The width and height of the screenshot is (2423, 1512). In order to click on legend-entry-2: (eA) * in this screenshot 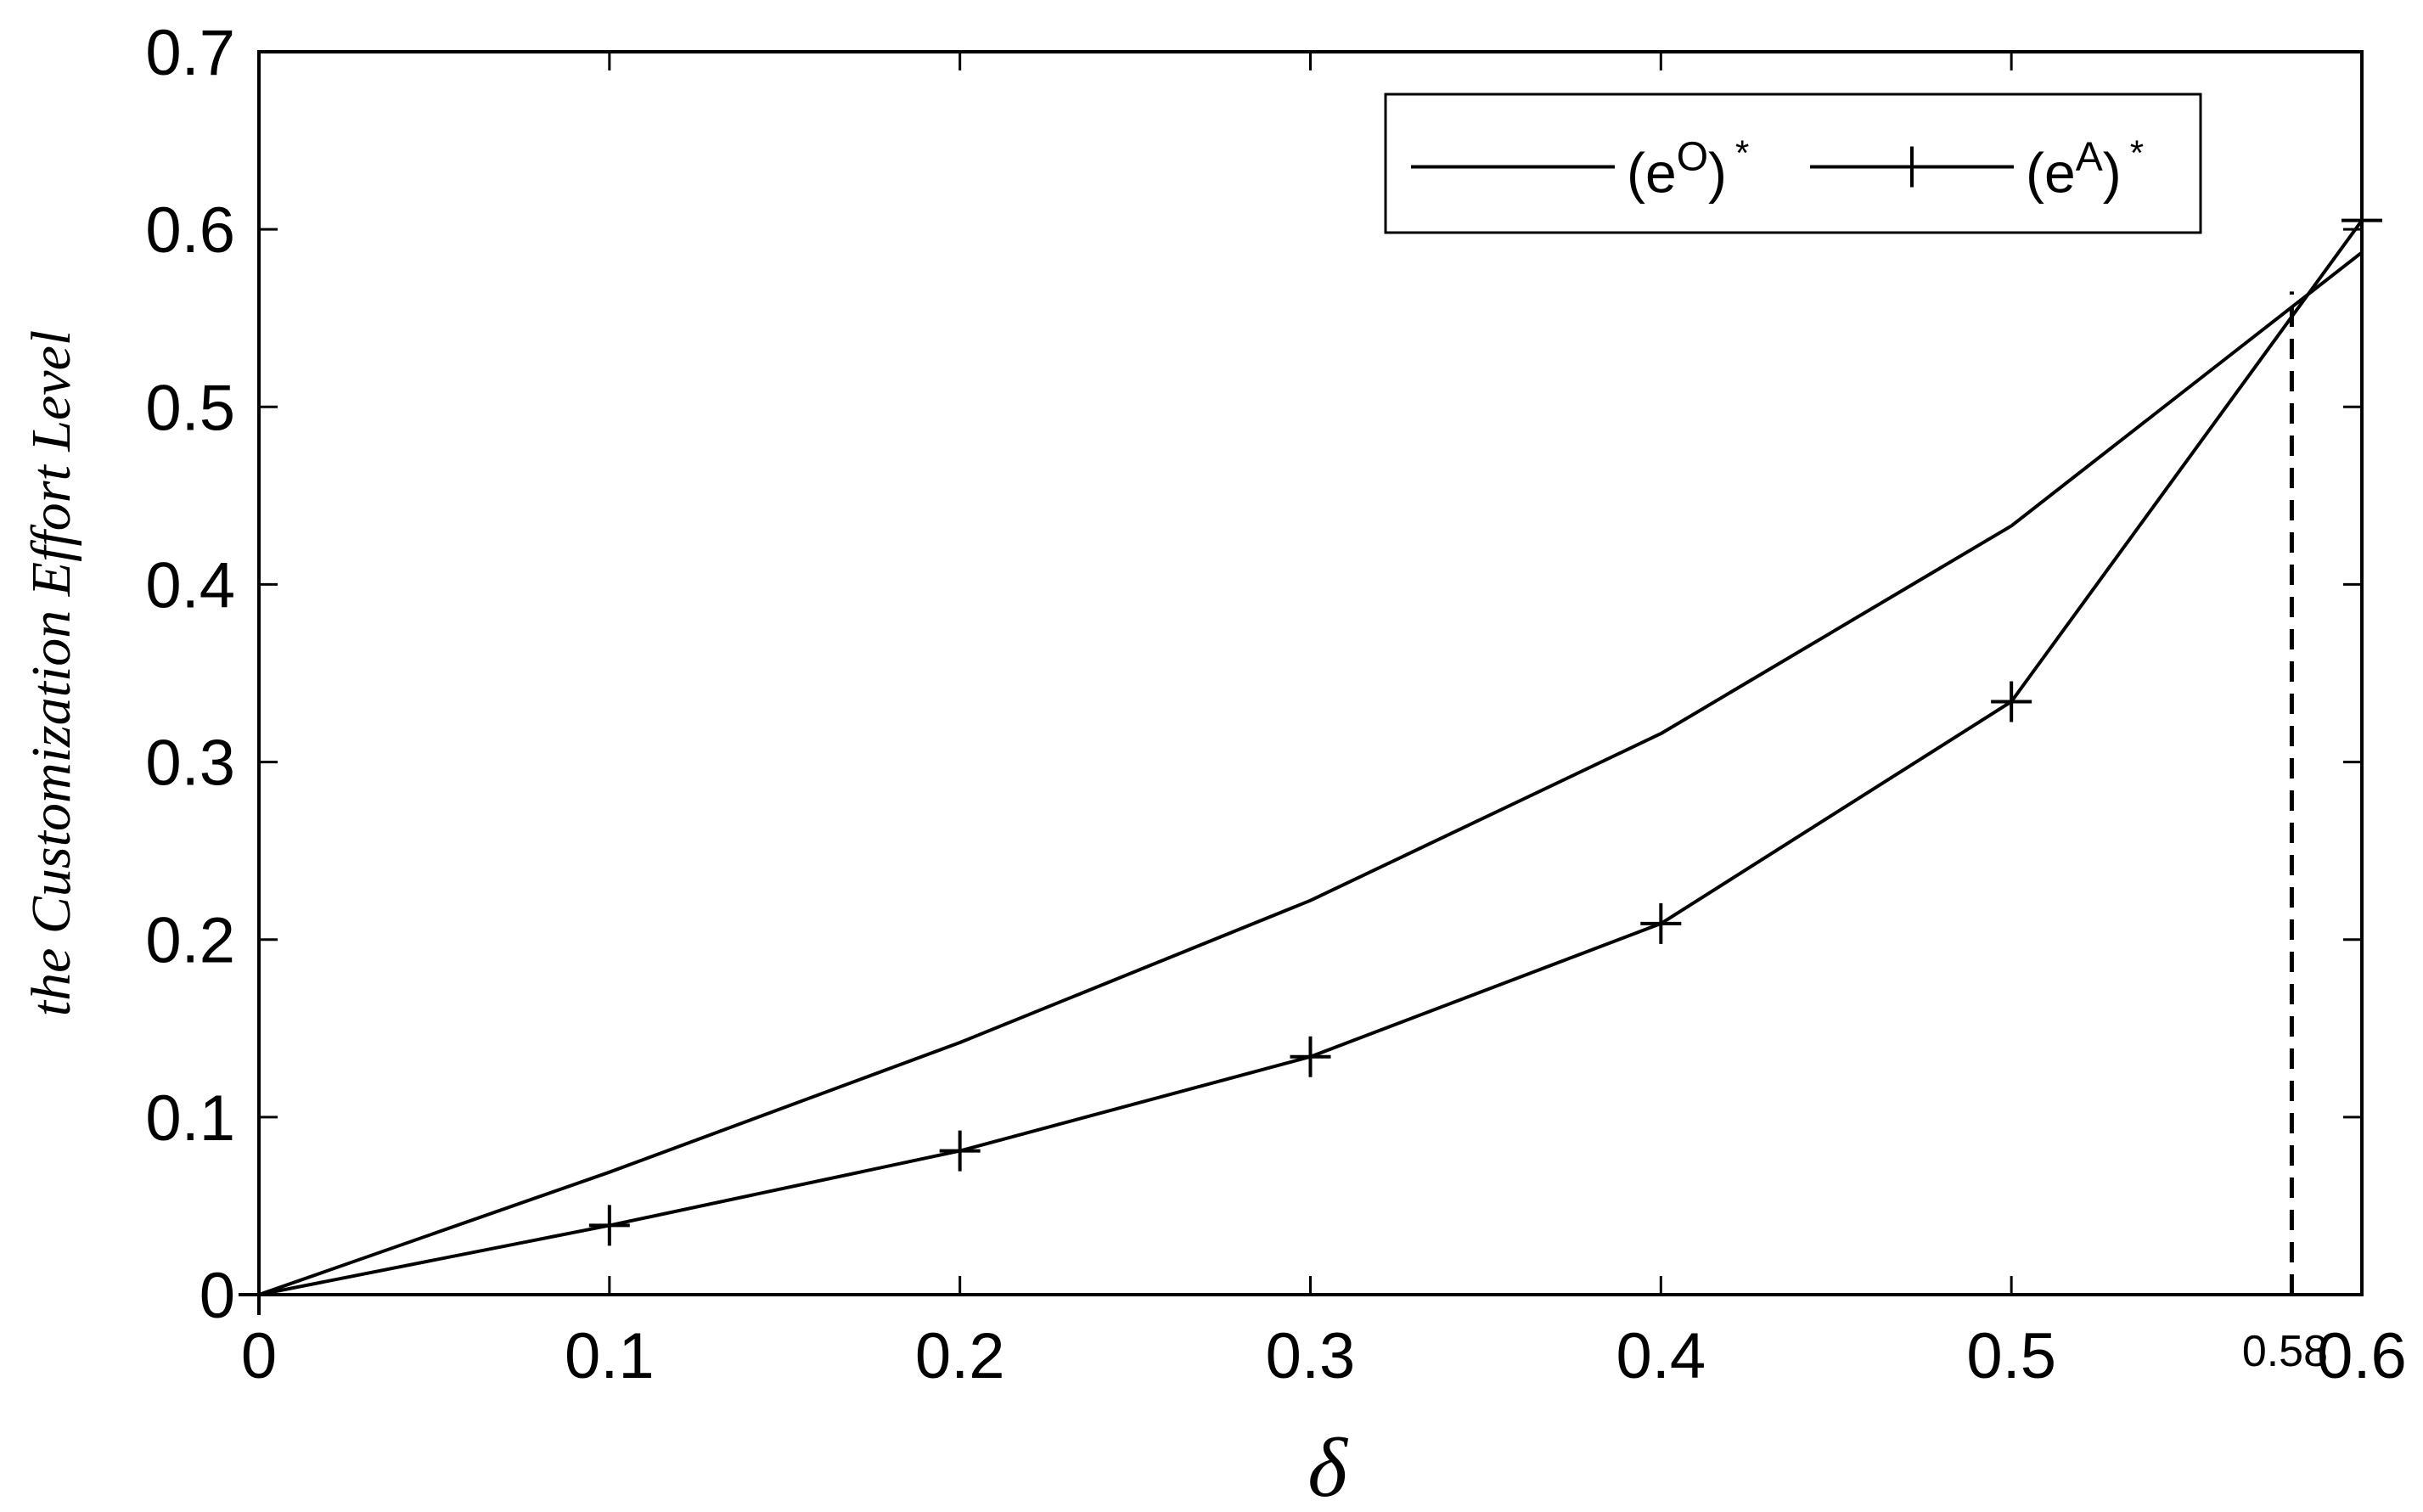, I will do `click(1977, 169)`.